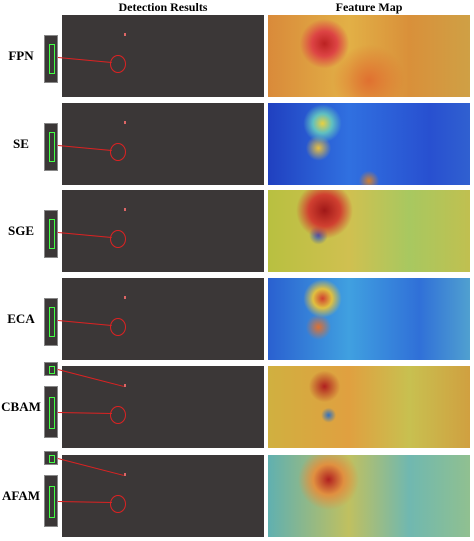  Describe the element at coordinates (163, 7) in the screenshot. I see `column-header: Detection Results` at that location.